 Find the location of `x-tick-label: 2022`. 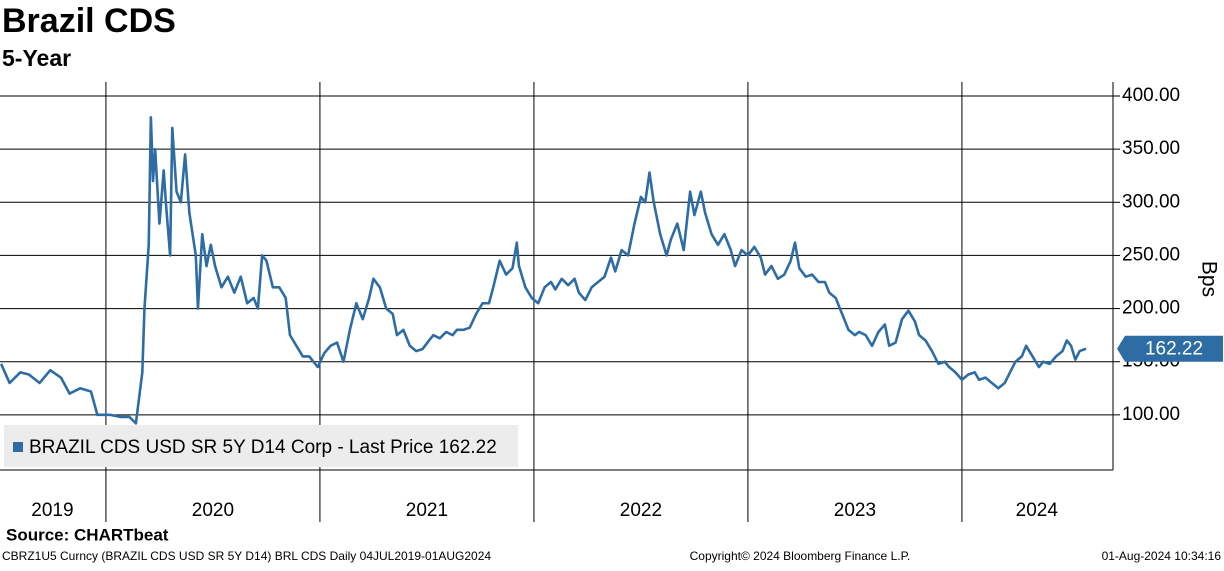

x-tick-label: 2022 is located at coordinates (641, 510).